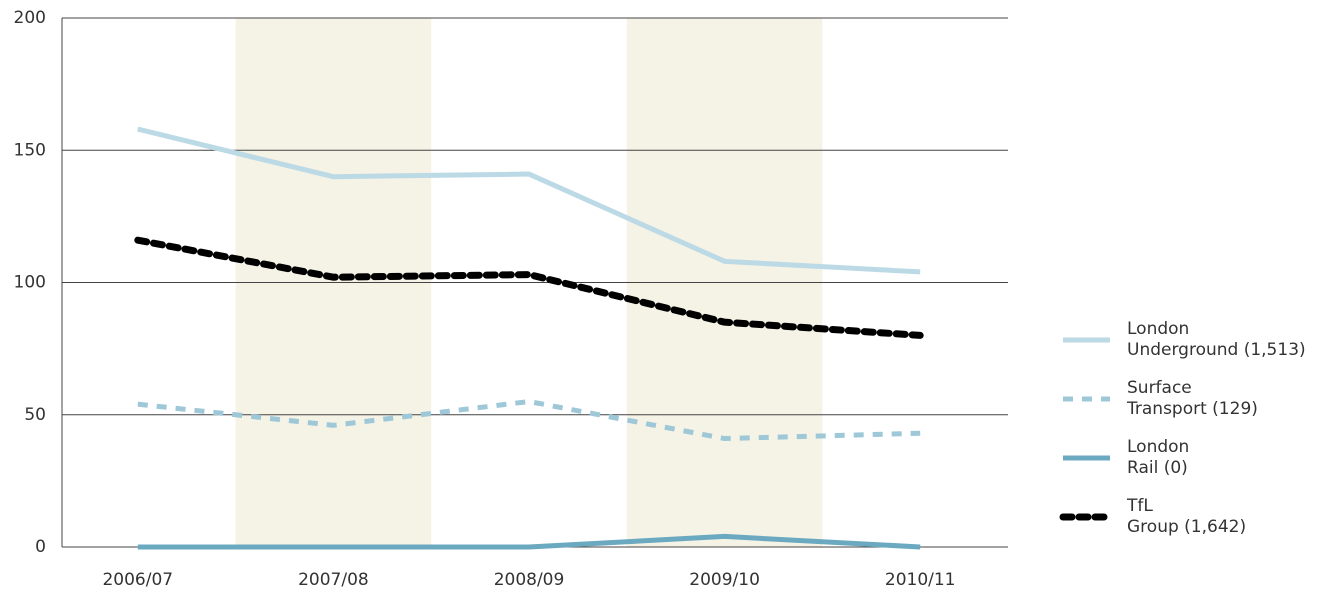 Image resolution: width=1328 pixels, height=592 pixels. What do you see at coordinates (1192, 409) in the screenshot?
I see `legend-label-line: Transport (129)` at bounding box center [1192, 409].